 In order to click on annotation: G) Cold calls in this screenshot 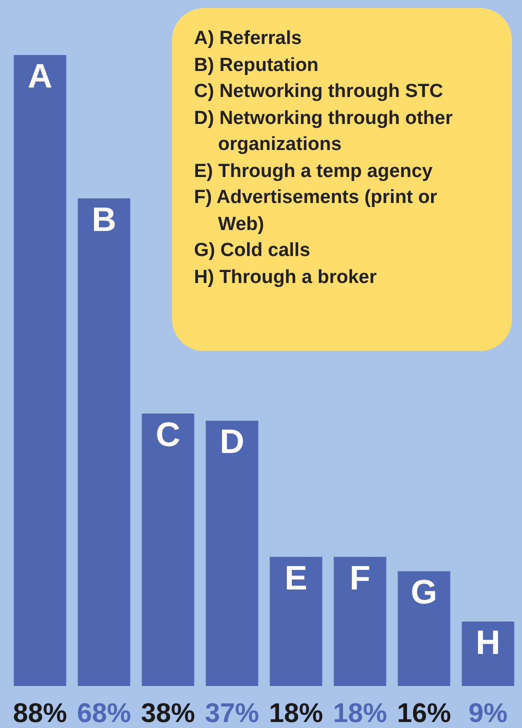, I will do `click(253, 251)`.